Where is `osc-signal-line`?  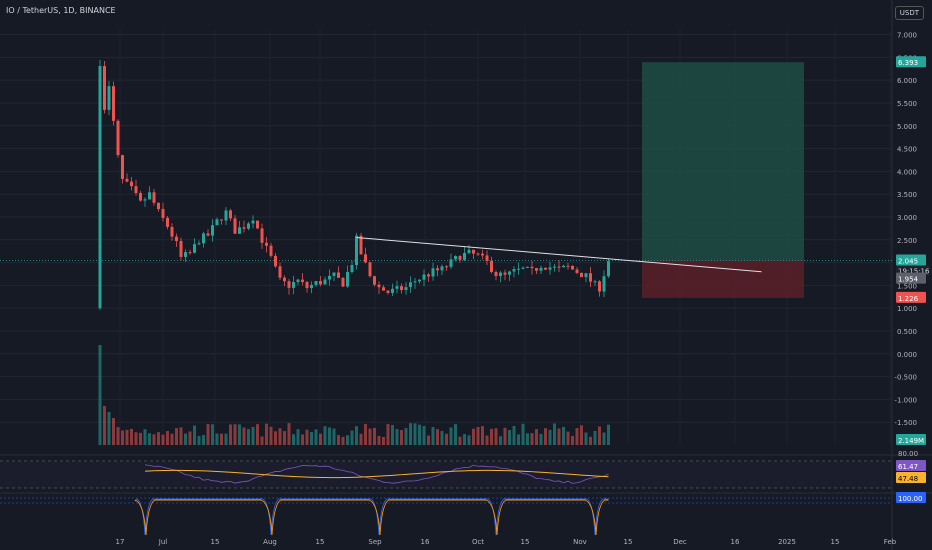
osc-signal-line is located at coordinates (371, 517).